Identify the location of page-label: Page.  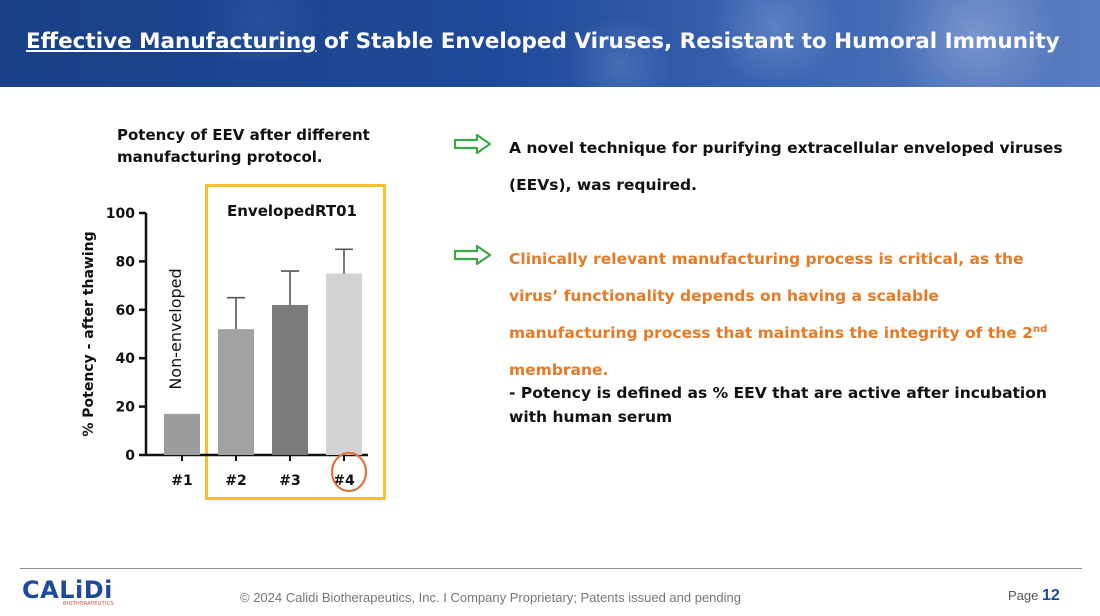
(1023, 595).